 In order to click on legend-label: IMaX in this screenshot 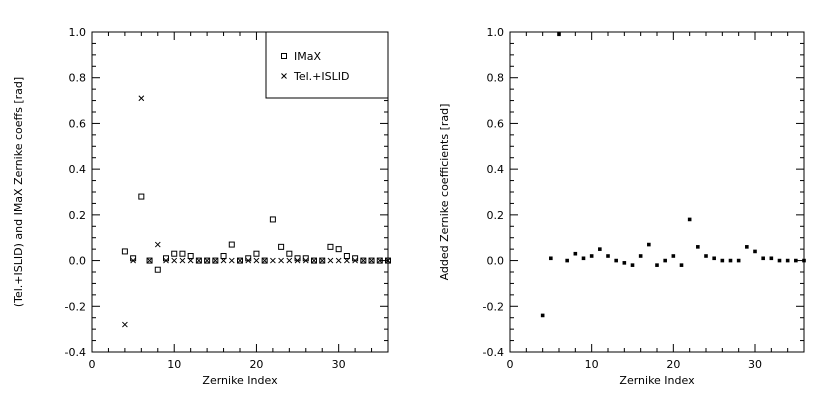, I will do `click(307, 56)`.